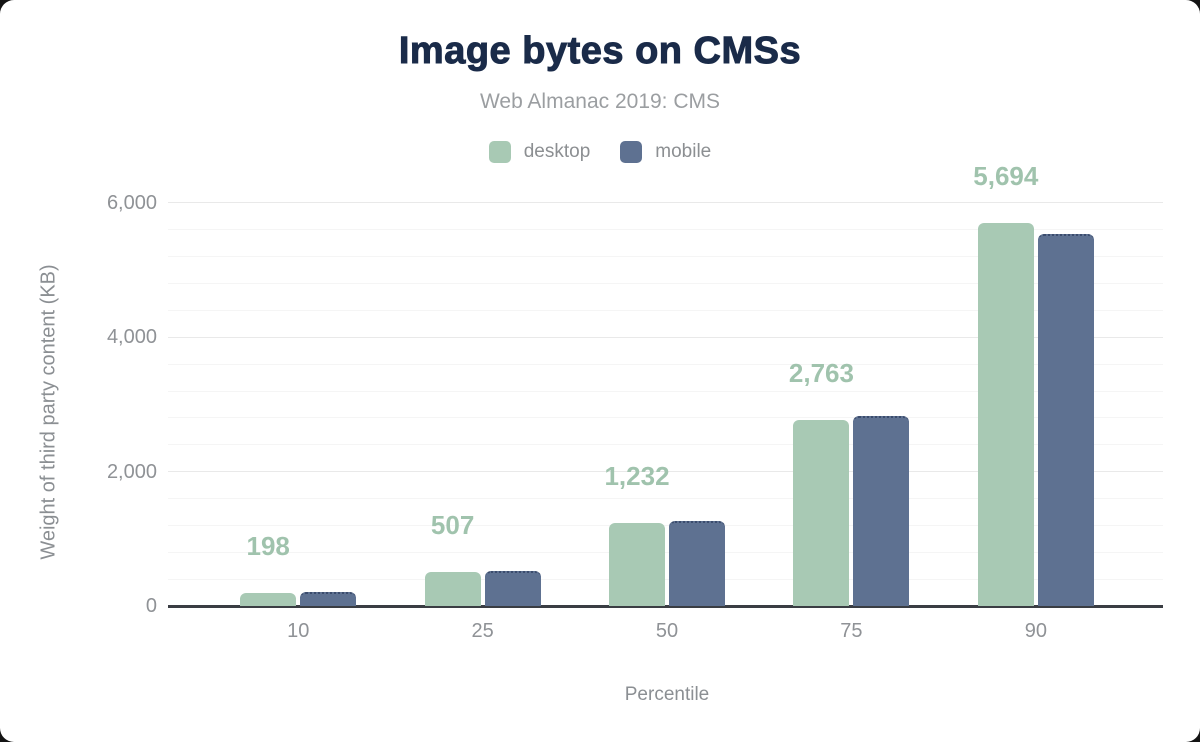 The image size is (1200, 742). I want to click on x-tick-label: 50, so click(667, 631).